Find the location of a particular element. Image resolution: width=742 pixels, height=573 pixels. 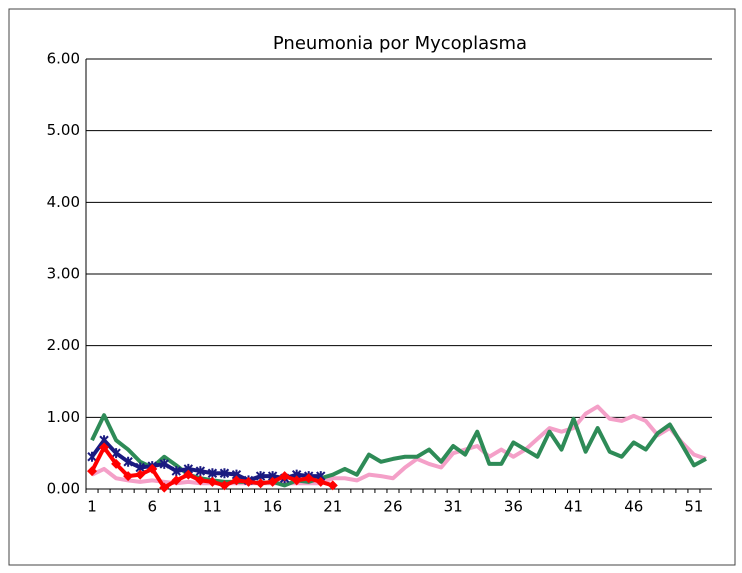

chart-title: Pneumonia por Mycoplasma is located at coordinates (400, 43).